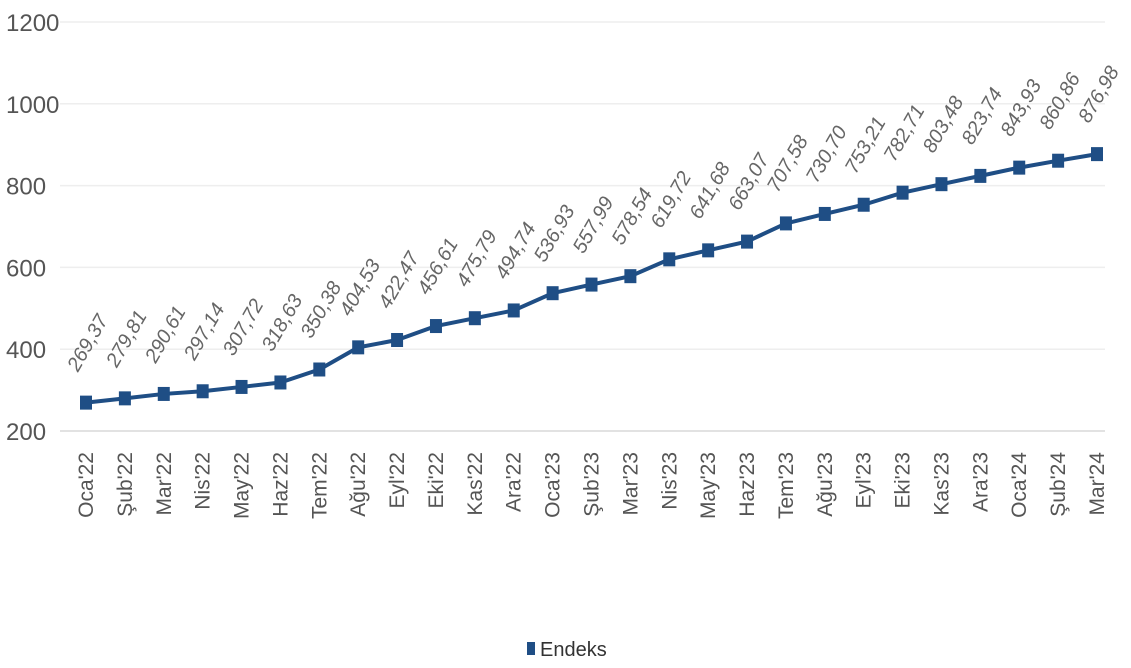 The width and height of the screenshot is (1131, 668). I want to click on data-label: 297,14, so click(204, 332).